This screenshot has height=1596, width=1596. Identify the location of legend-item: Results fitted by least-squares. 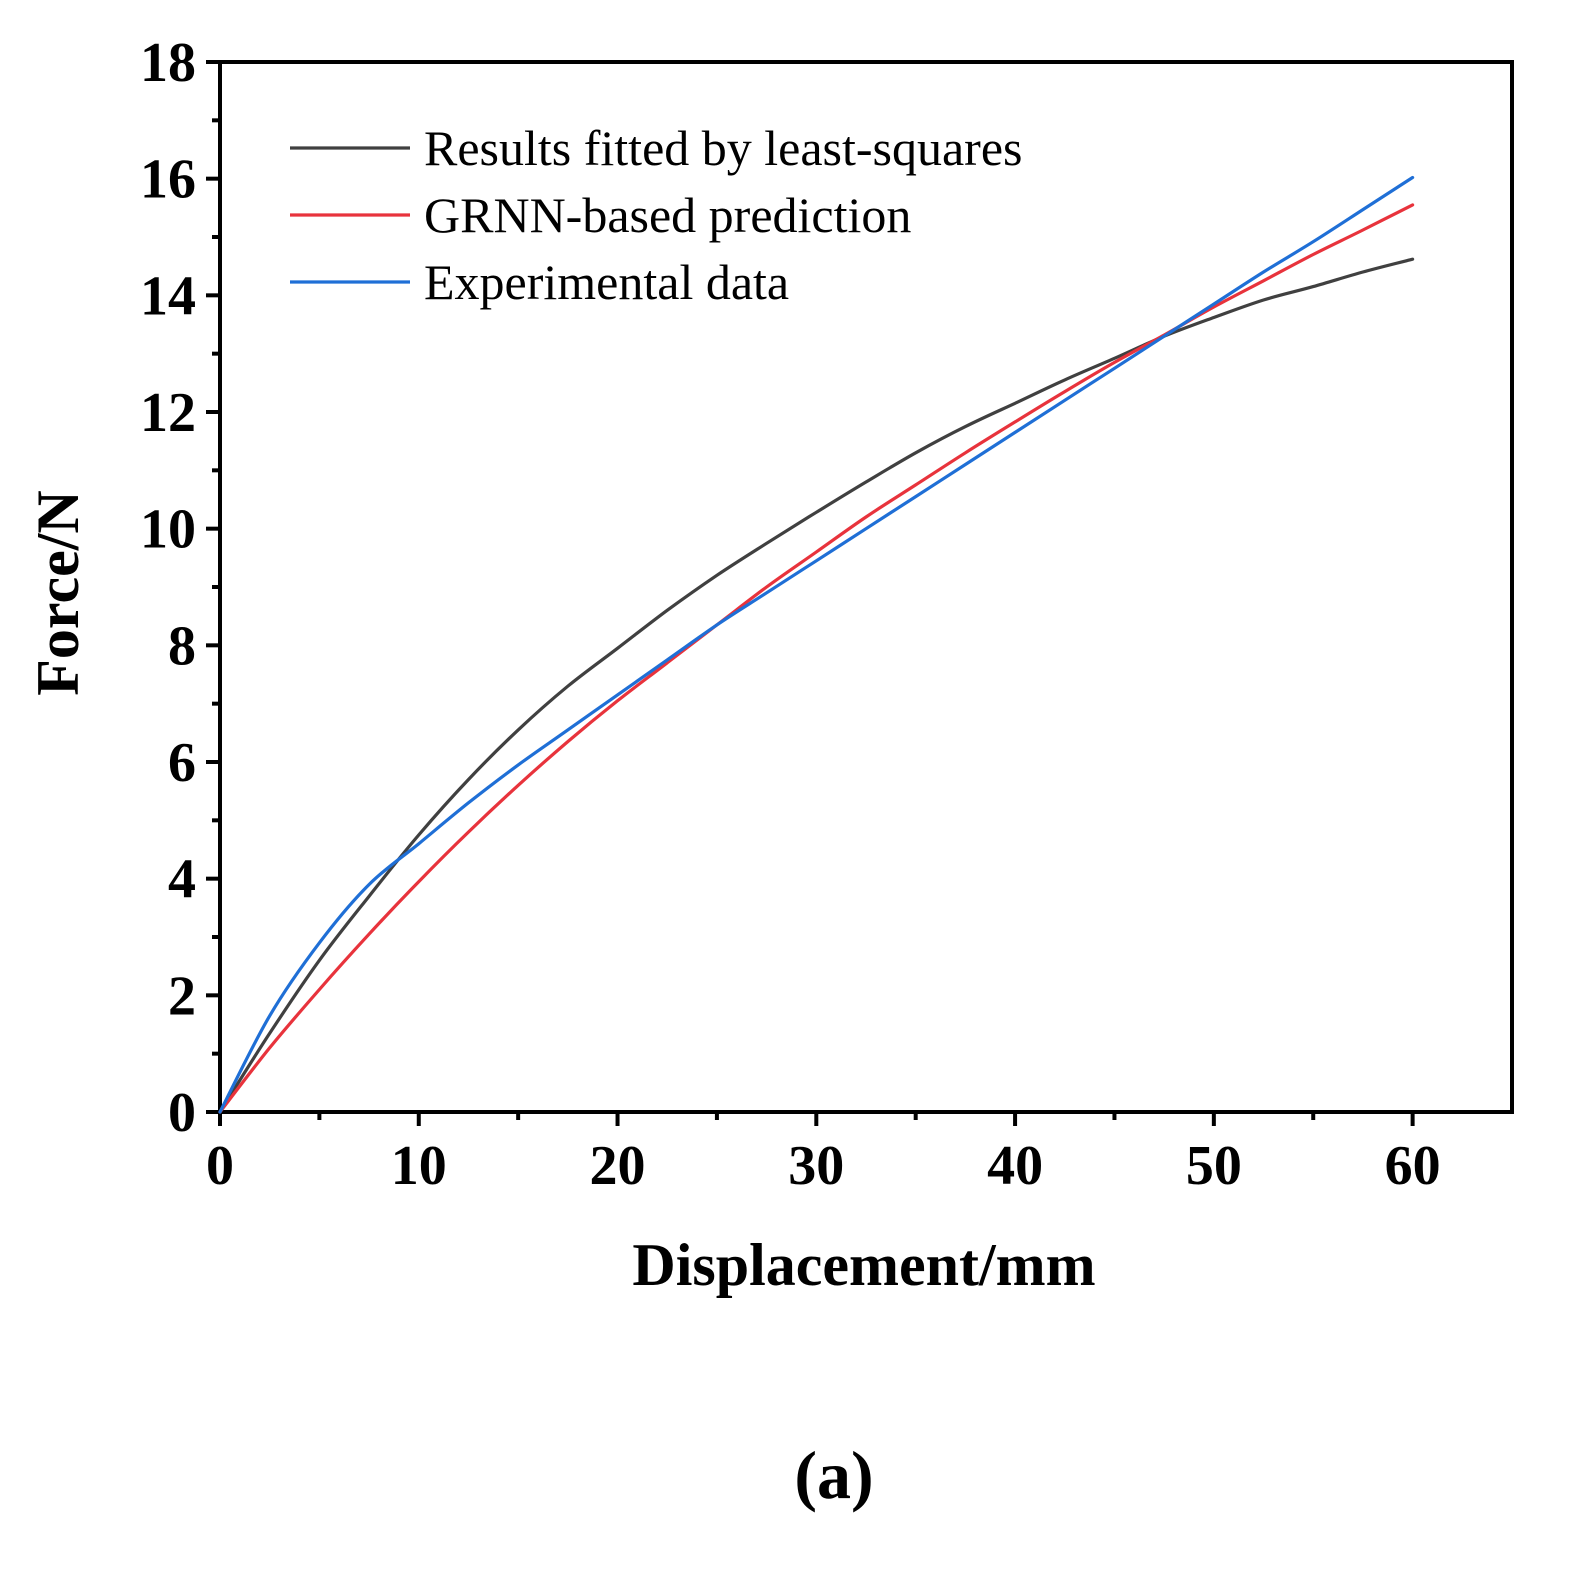
(656, 148).